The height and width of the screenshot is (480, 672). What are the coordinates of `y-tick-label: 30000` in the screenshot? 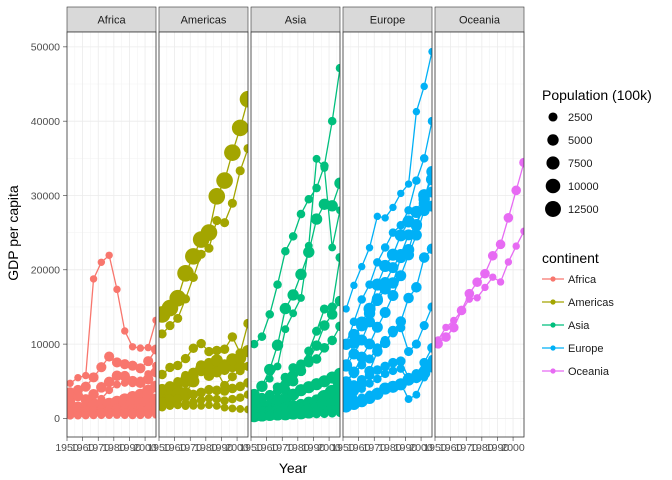 It's located at (45, 196).